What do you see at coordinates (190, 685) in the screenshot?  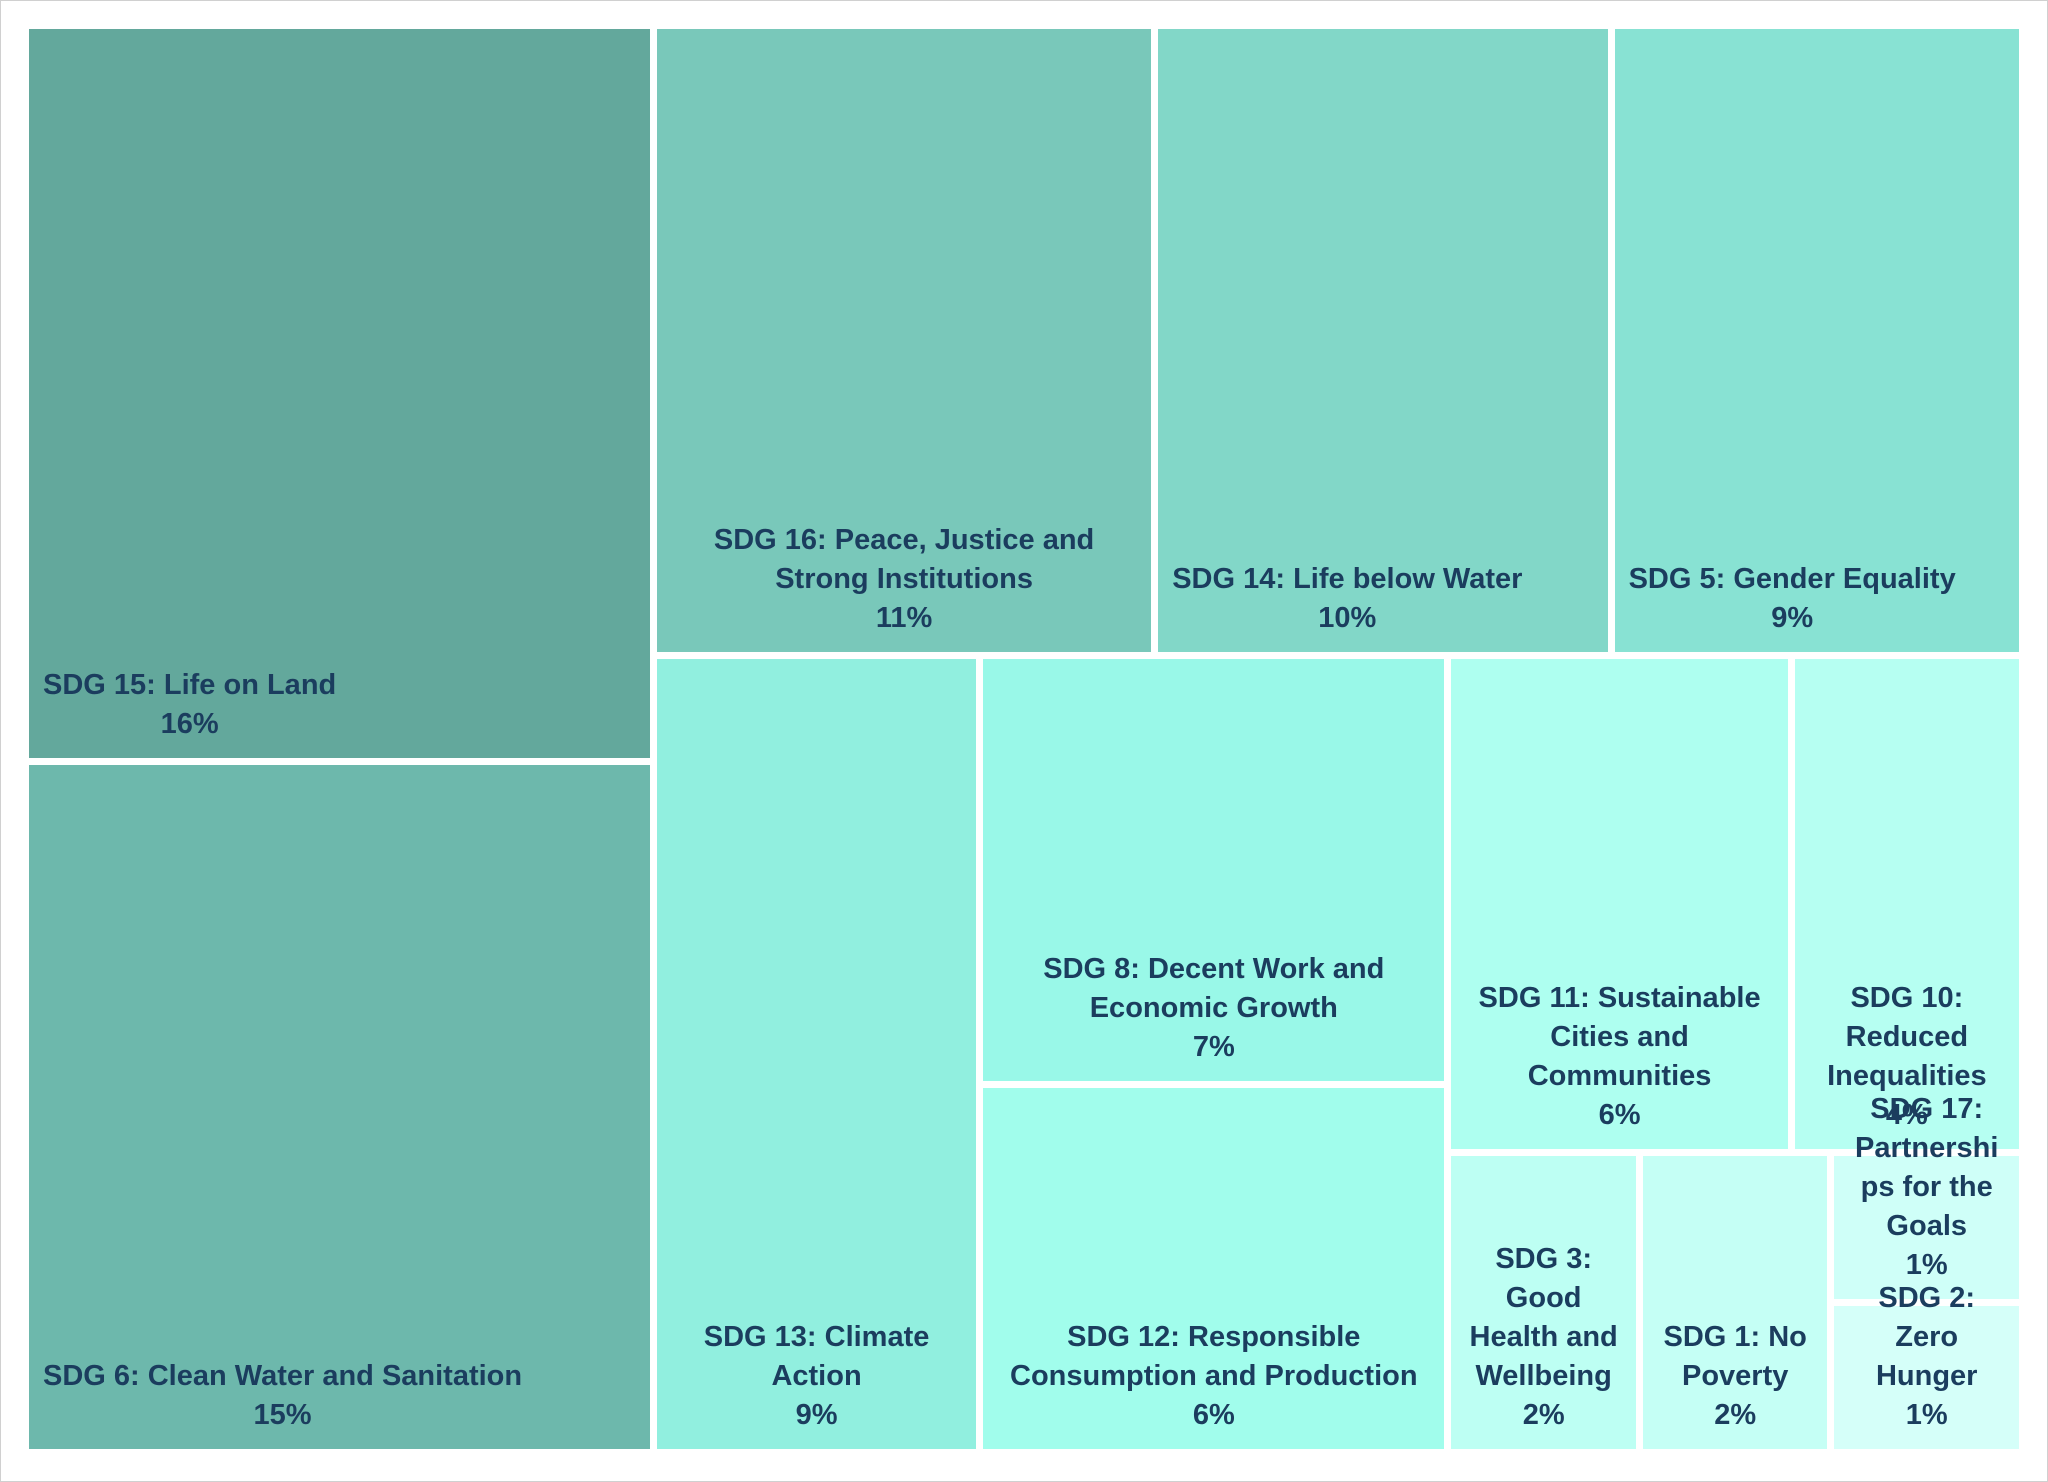 I see `category-label: SDG 15: Life on Land` at bounding box center [190, 685].